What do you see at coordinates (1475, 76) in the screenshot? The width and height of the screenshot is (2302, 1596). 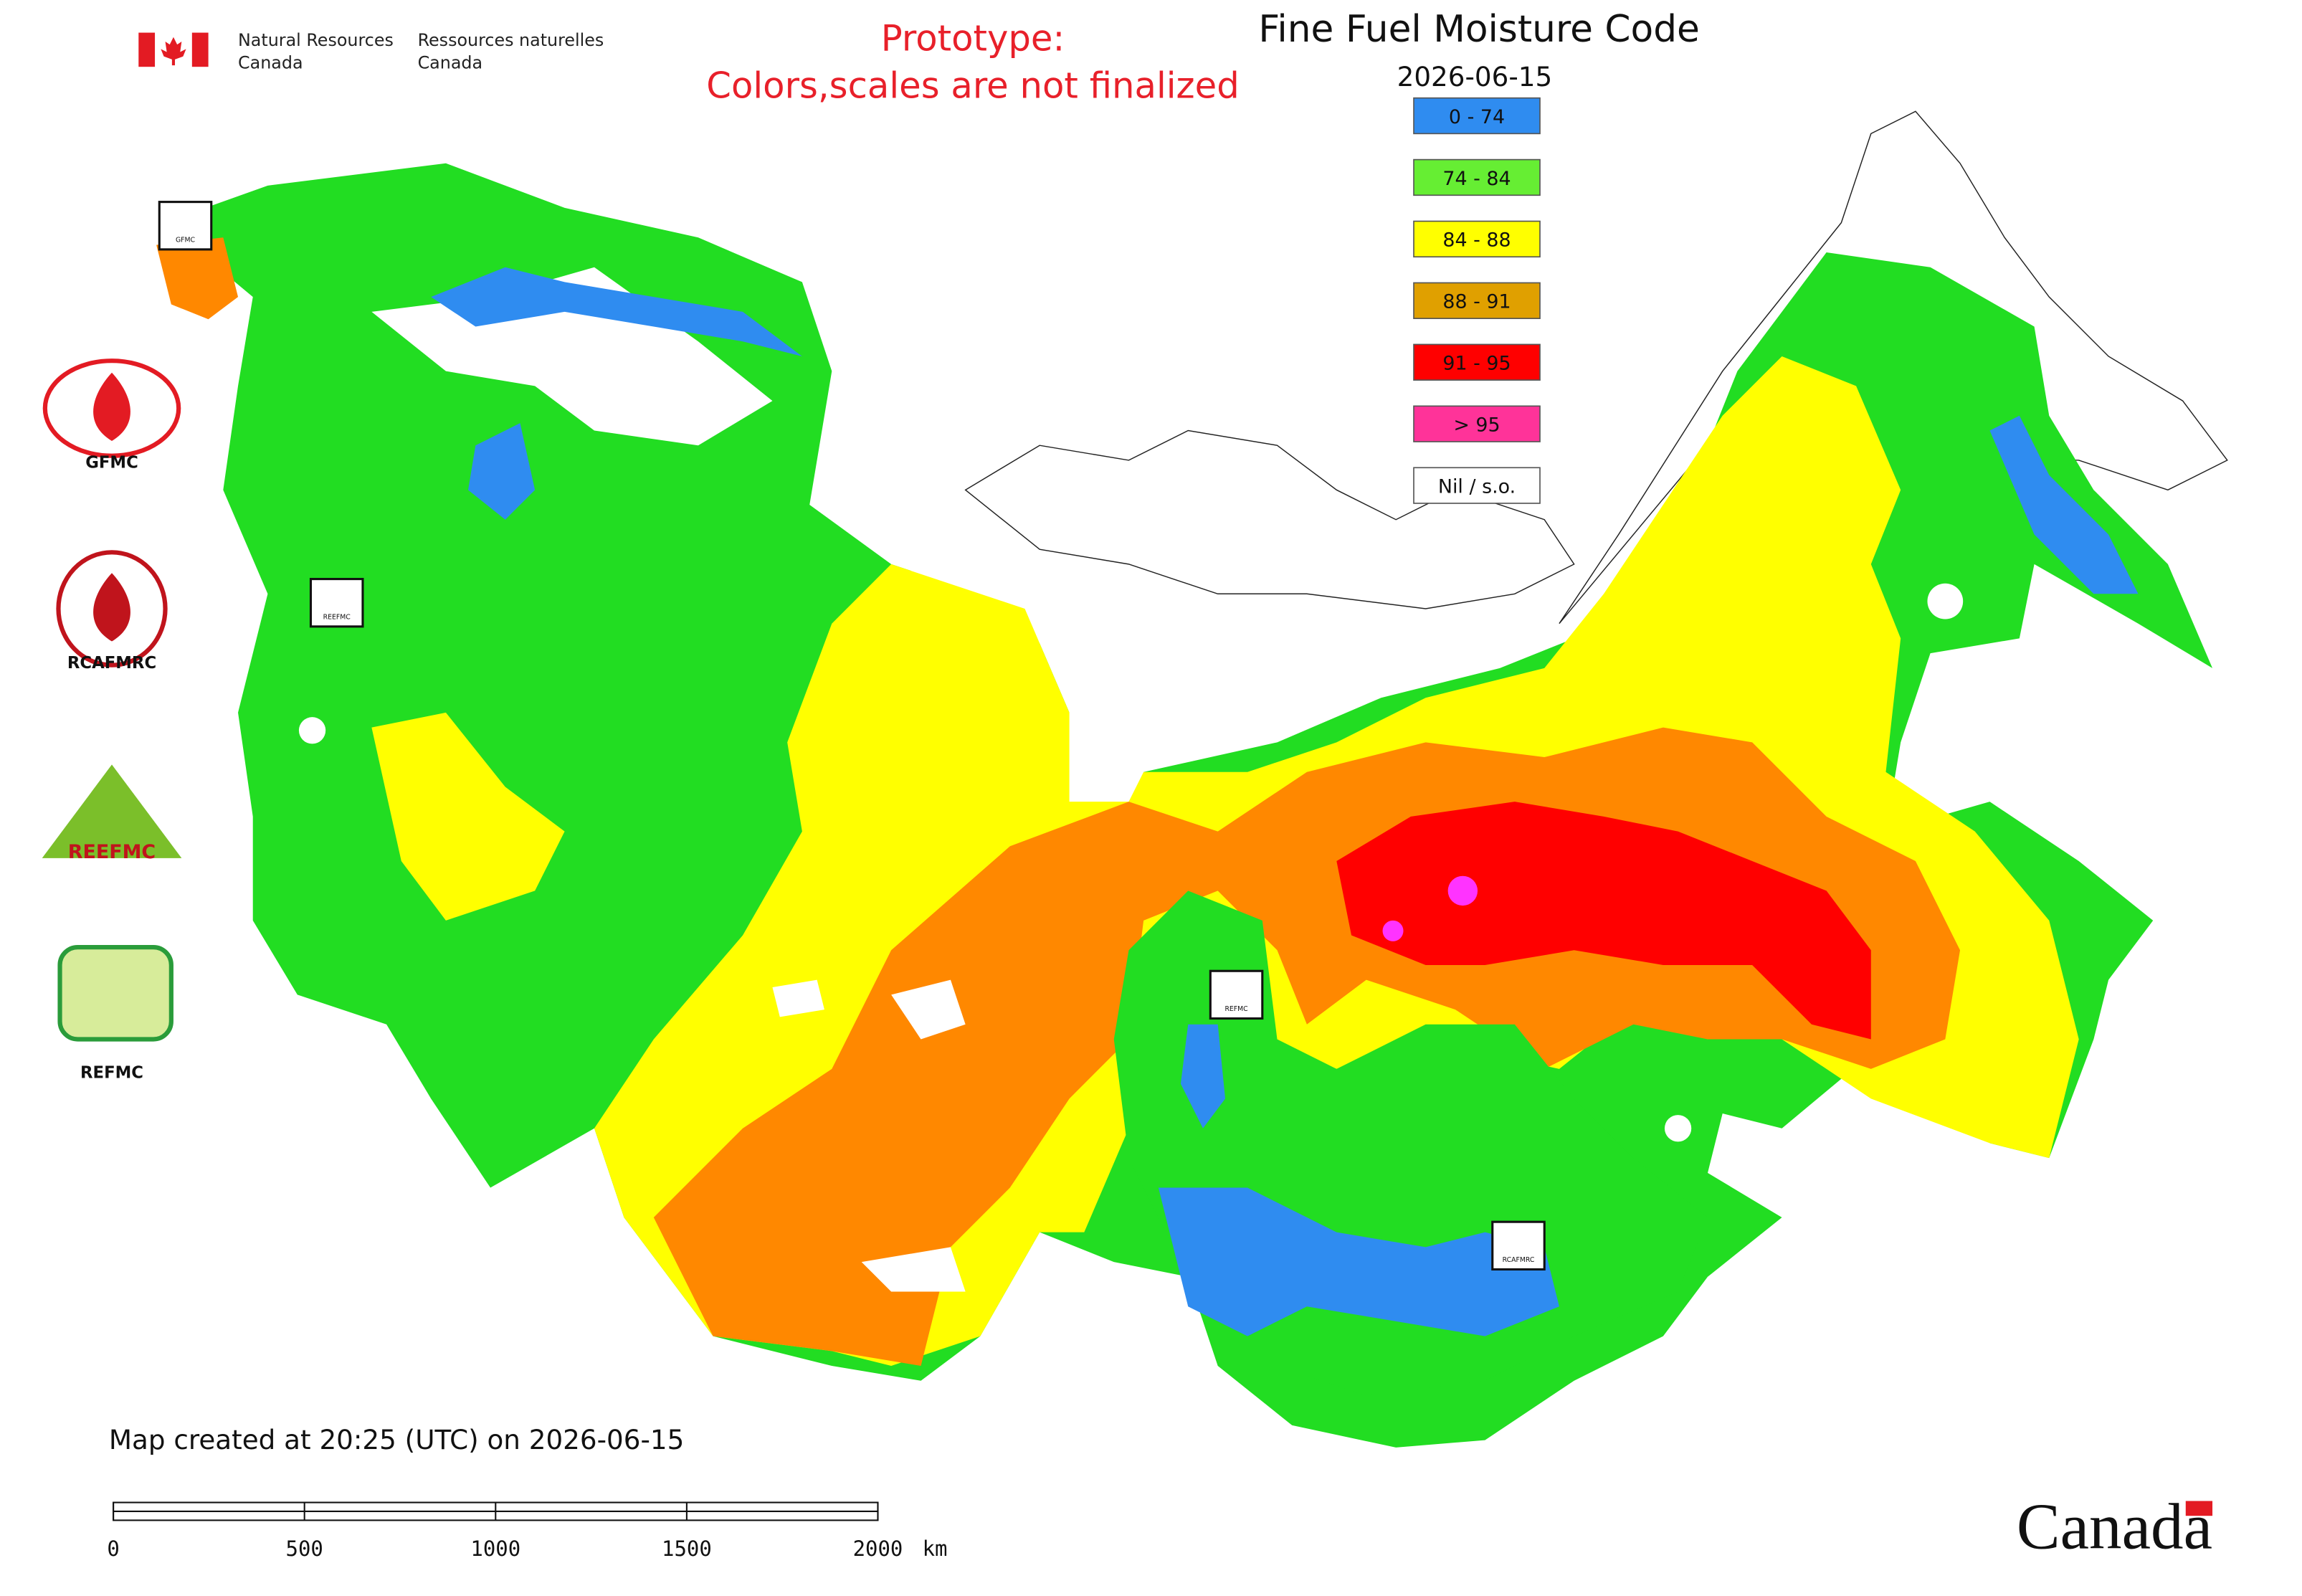 I see `map-date: 2026-06-15` at bounding box center [1475, 76].